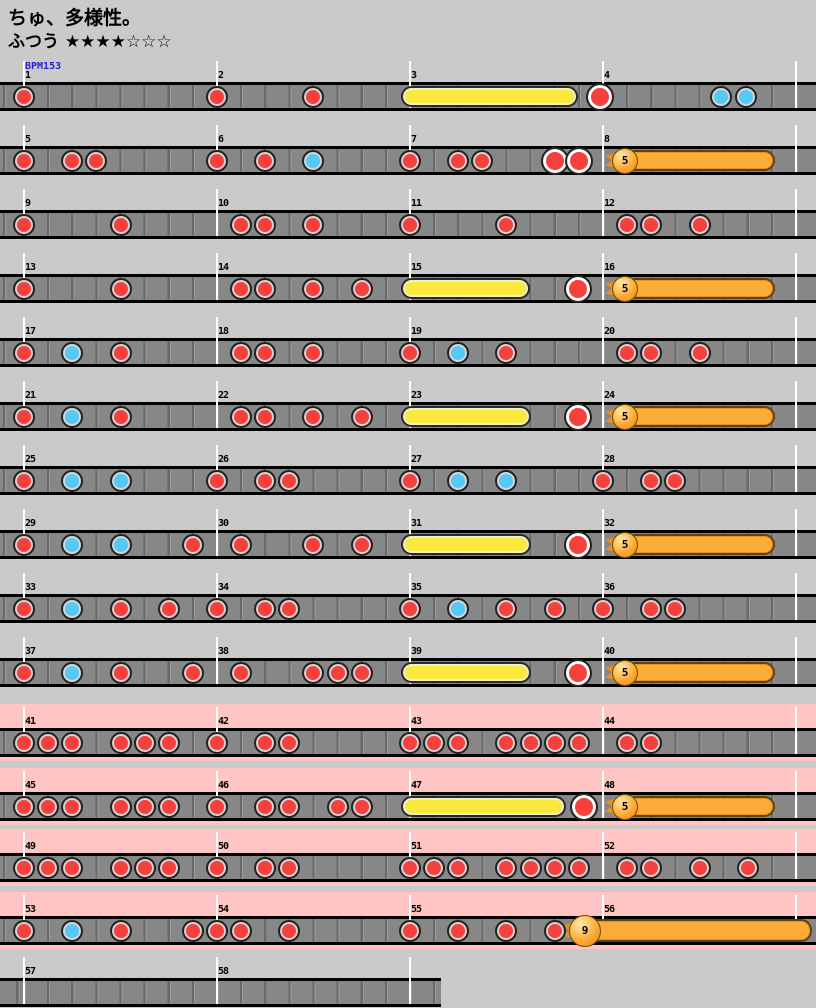  I want to click on measure-number: 53, so click(30, 909).